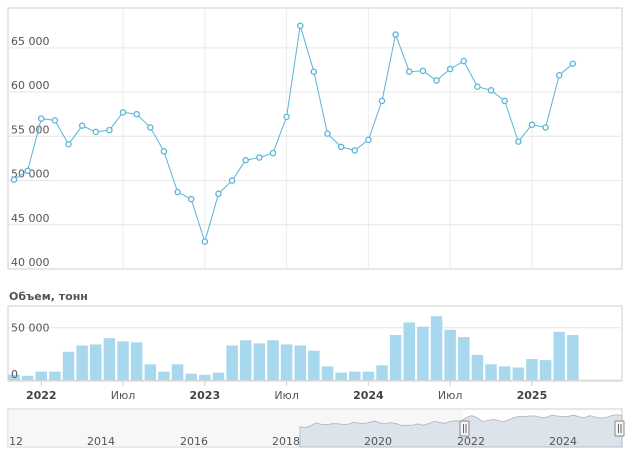 This screenshot has height=456, width=629. I want to click on volume-y-tick-label: 0, so click(14, 374).